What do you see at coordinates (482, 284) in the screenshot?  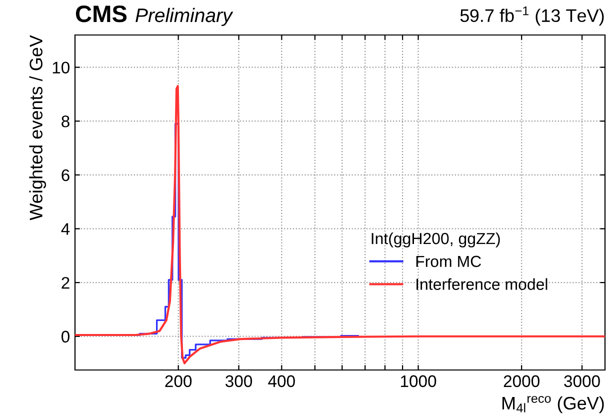 I see `legend-label: Interference model` at bounding box center [482, 284].